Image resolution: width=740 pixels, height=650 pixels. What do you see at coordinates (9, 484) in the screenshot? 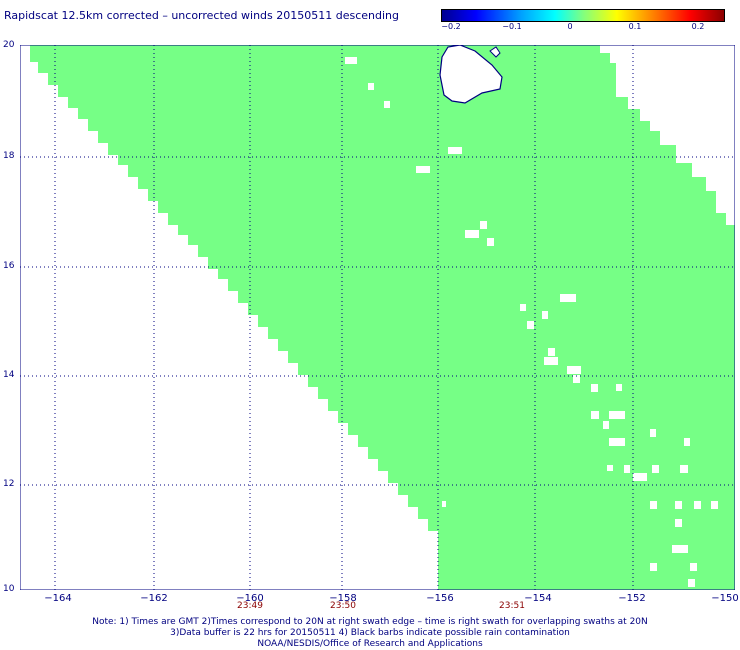
I see `lat-label: 12` at bounding box center [9, 484].